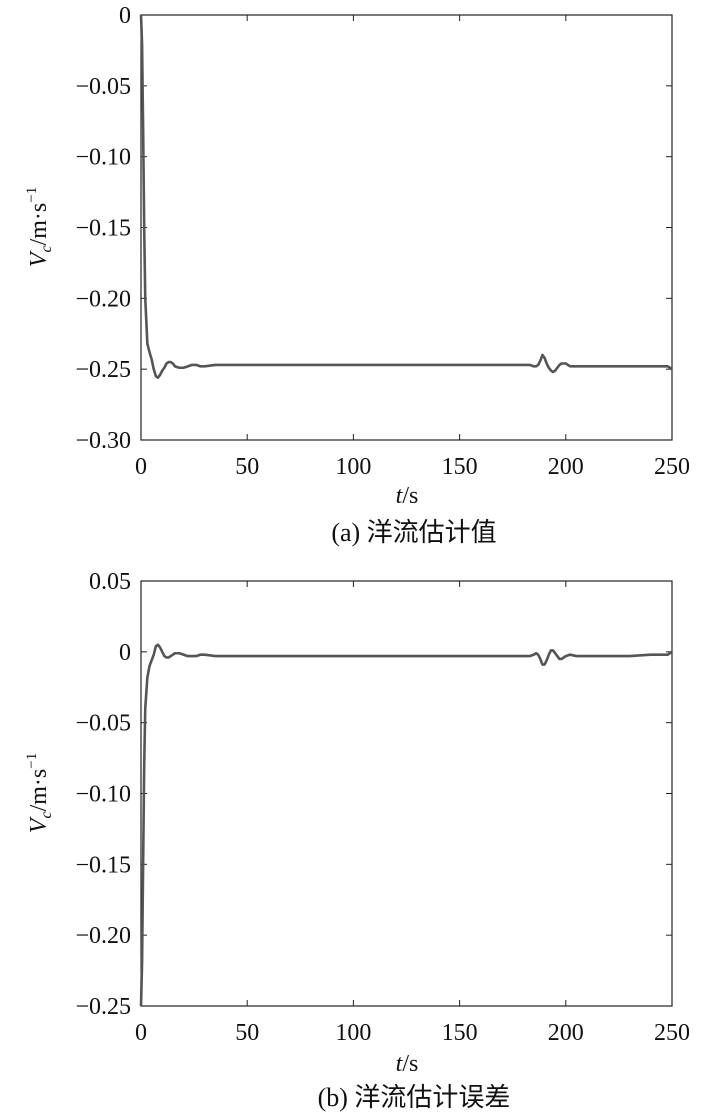  What do you see at coordinates (413, 532) in the screenshot?
I see `panel-caption: (a) 洋流估计值` at bounding box center [413, 532].